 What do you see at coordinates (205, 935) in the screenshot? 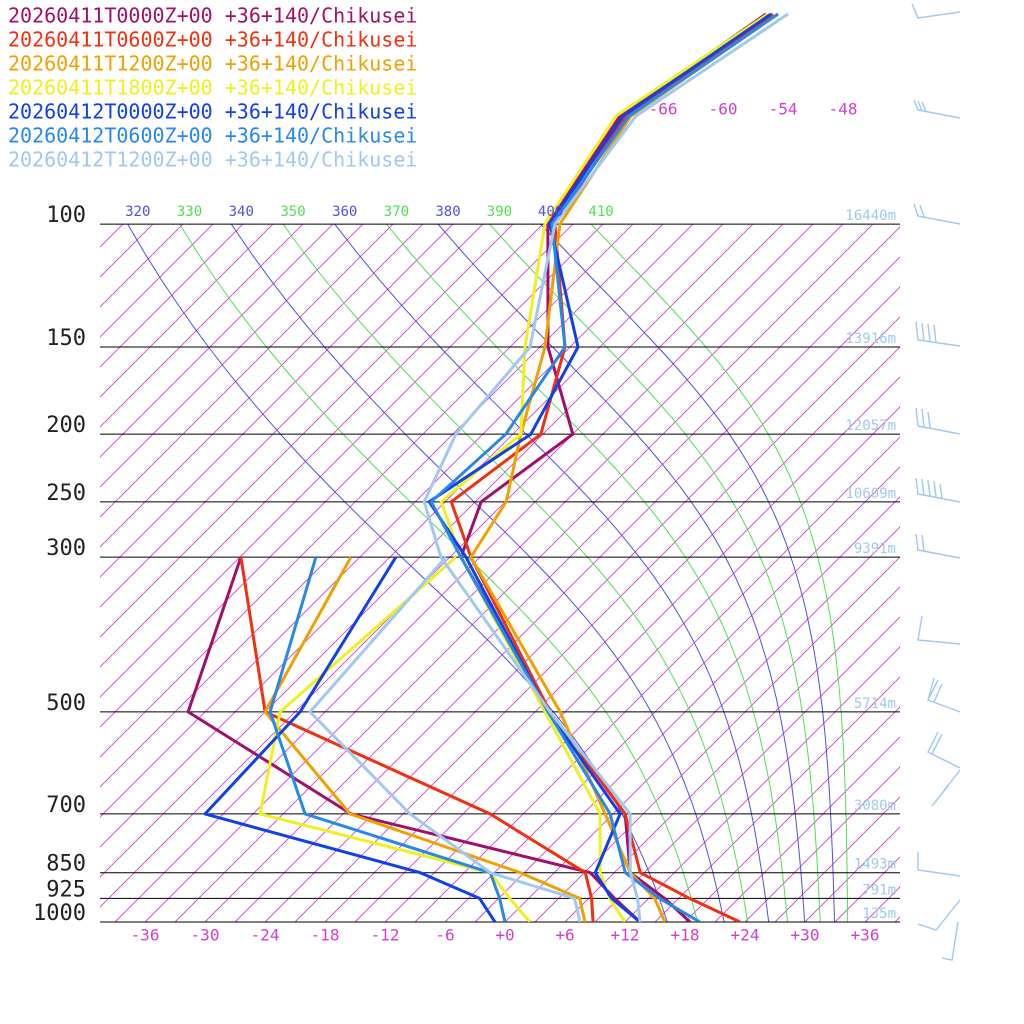
I see `x-tick-label: -30` at bounding box center [205, 935].